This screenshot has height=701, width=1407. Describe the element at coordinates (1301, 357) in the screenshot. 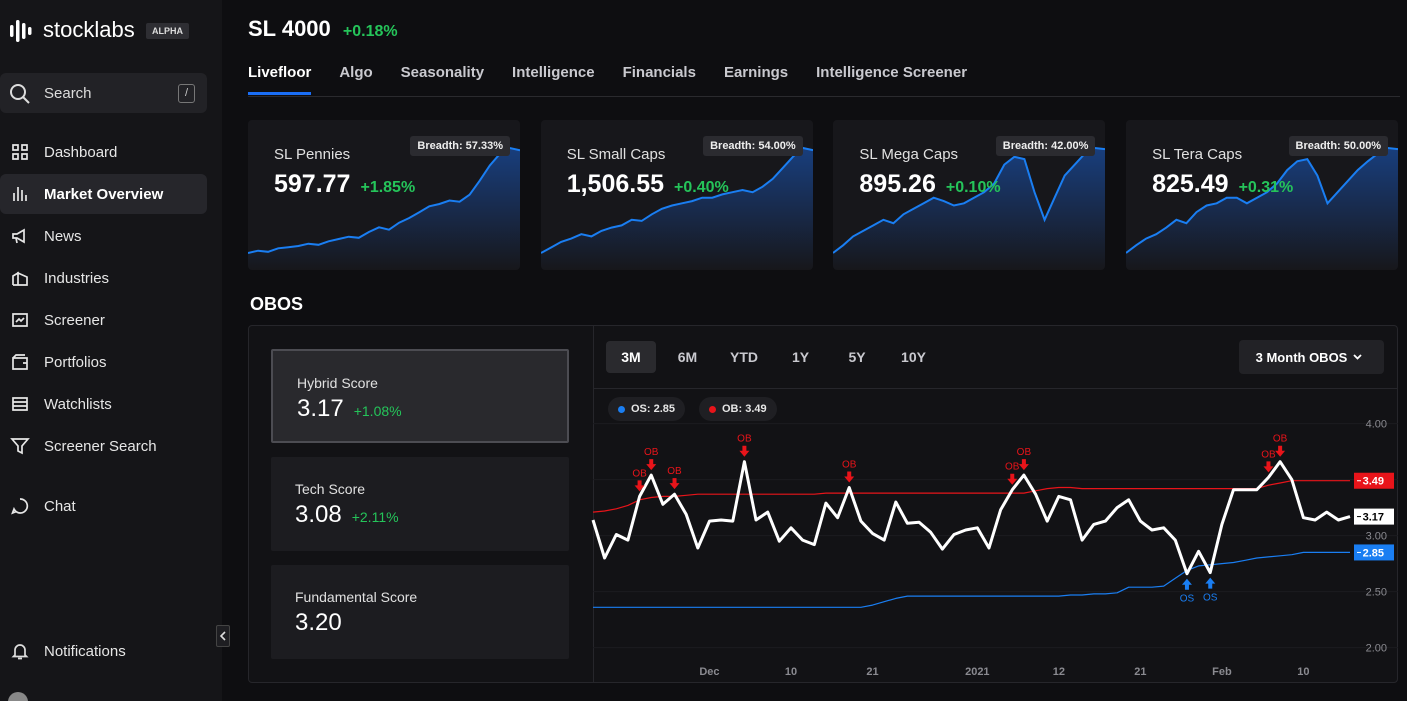

I see `dropdown-label: 3 Month OBOS` at that location.